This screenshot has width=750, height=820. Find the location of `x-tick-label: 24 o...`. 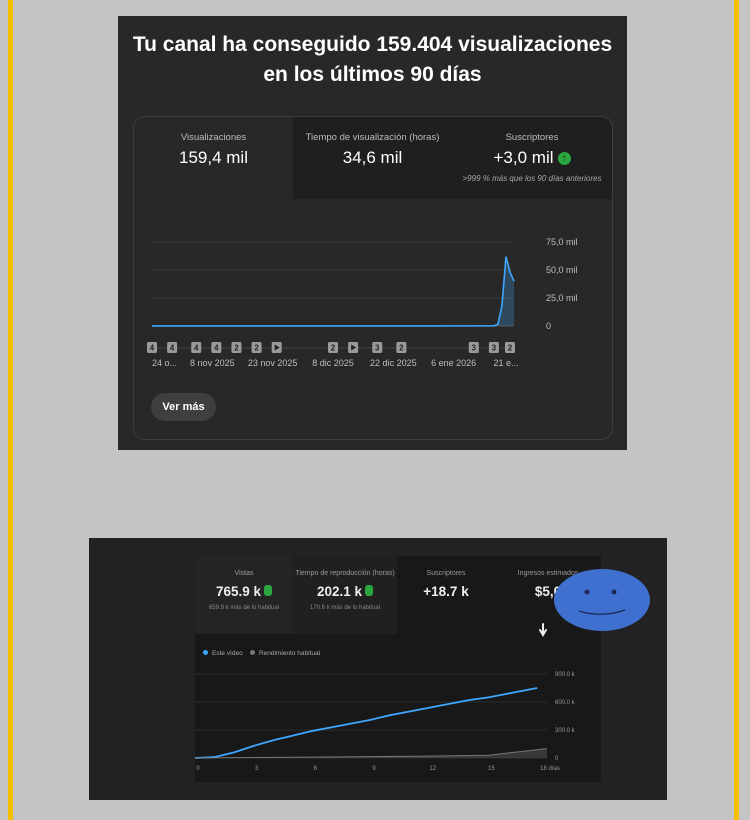

x-tick-label: 24 o... is located at coordinates (164, 363).